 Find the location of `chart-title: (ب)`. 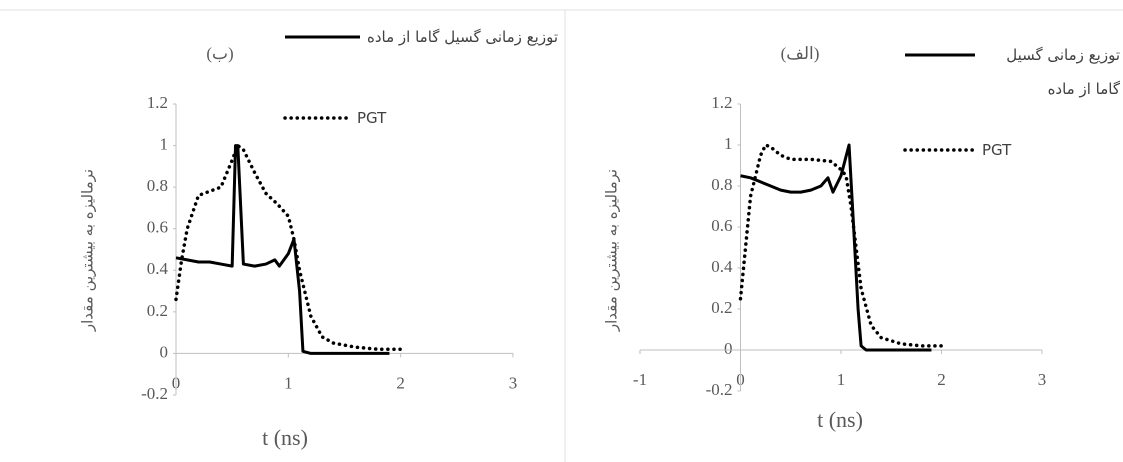

chart-title: (ب) is located at coordinates (219, 53).